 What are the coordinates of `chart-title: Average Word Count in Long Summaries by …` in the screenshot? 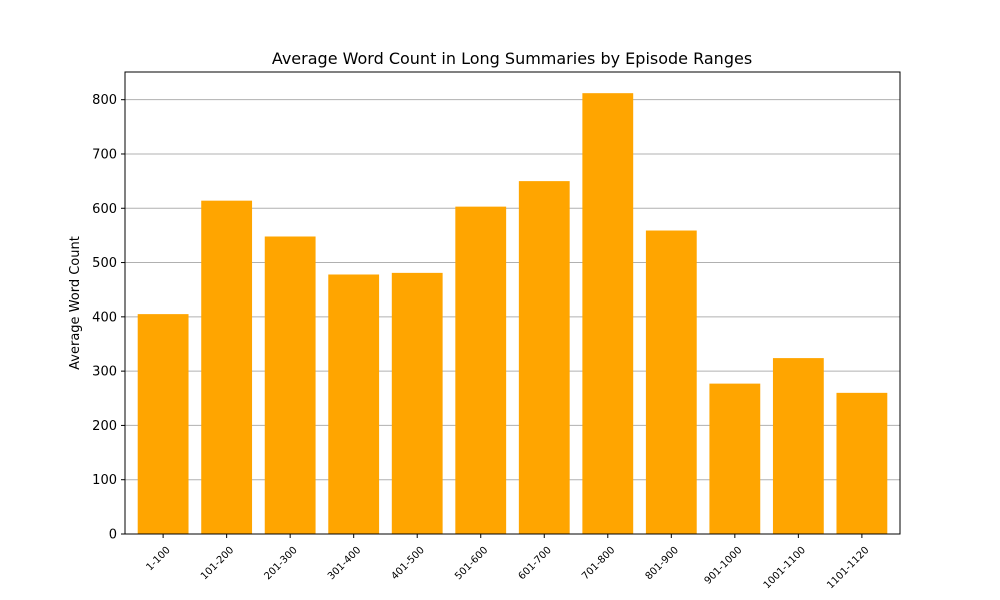 It's located at (512, 58).